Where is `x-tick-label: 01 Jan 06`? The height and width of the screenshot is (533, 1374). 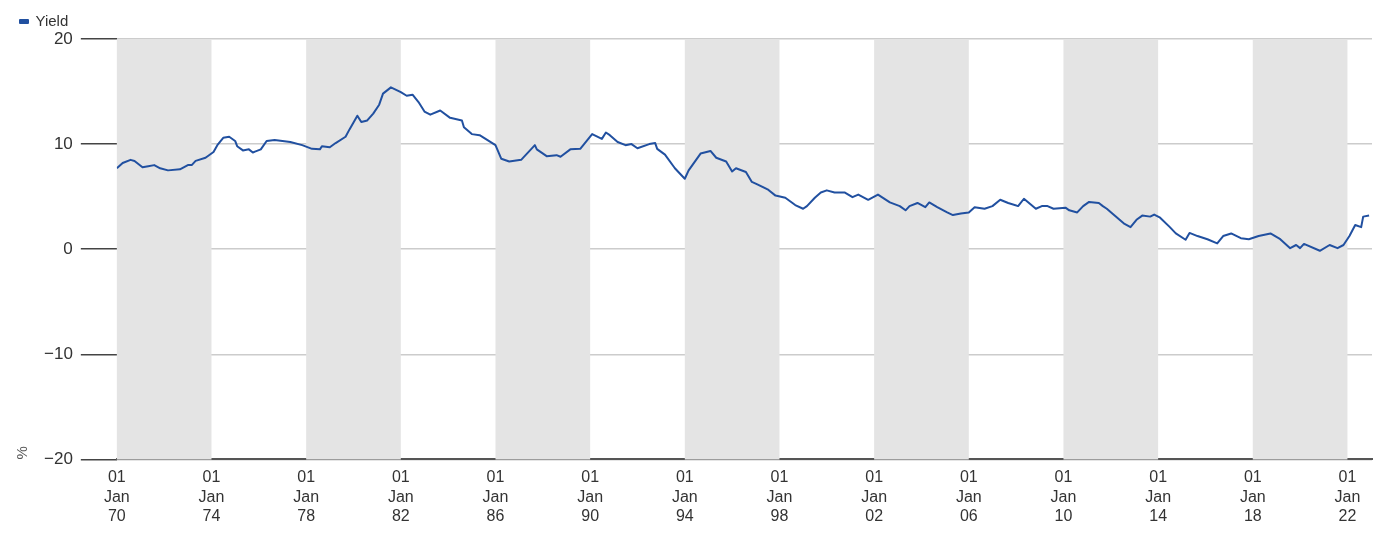
x-tick-label: 01 Jan 06 is located at coordinates (968, 496).